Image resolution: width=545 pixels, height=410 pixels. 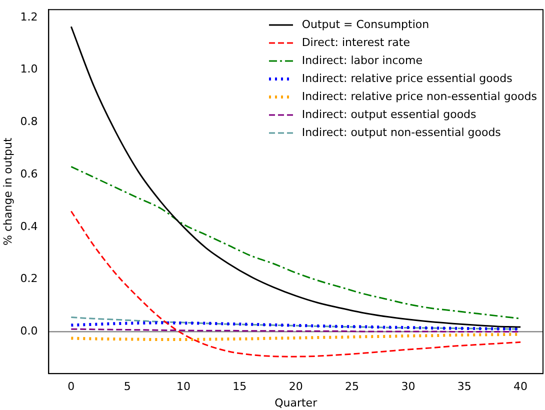 I want to click on x-axis-title: Quarter, so click(x=296, y=403).